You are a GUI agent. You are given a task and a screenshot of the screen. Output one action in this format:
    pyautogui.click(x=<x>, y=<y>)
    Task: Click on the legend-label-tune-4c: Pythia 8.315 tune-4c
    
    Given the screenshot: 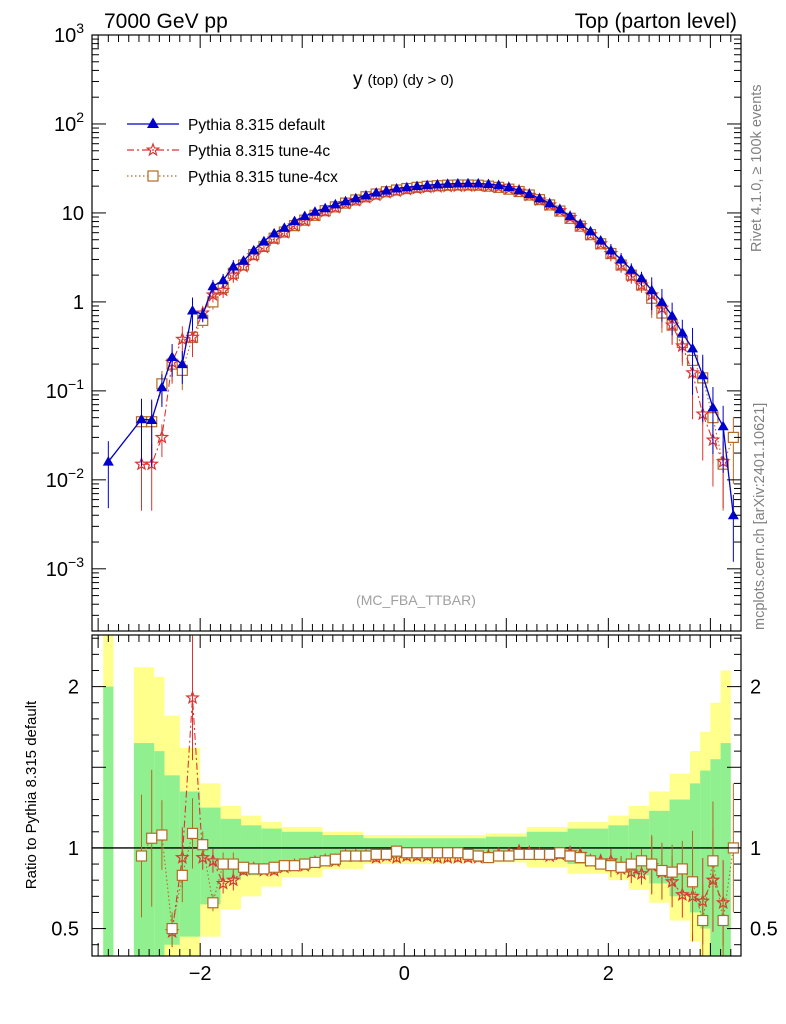 What is the action you would take?
    pyautogui.click(x=259, y=151)
    